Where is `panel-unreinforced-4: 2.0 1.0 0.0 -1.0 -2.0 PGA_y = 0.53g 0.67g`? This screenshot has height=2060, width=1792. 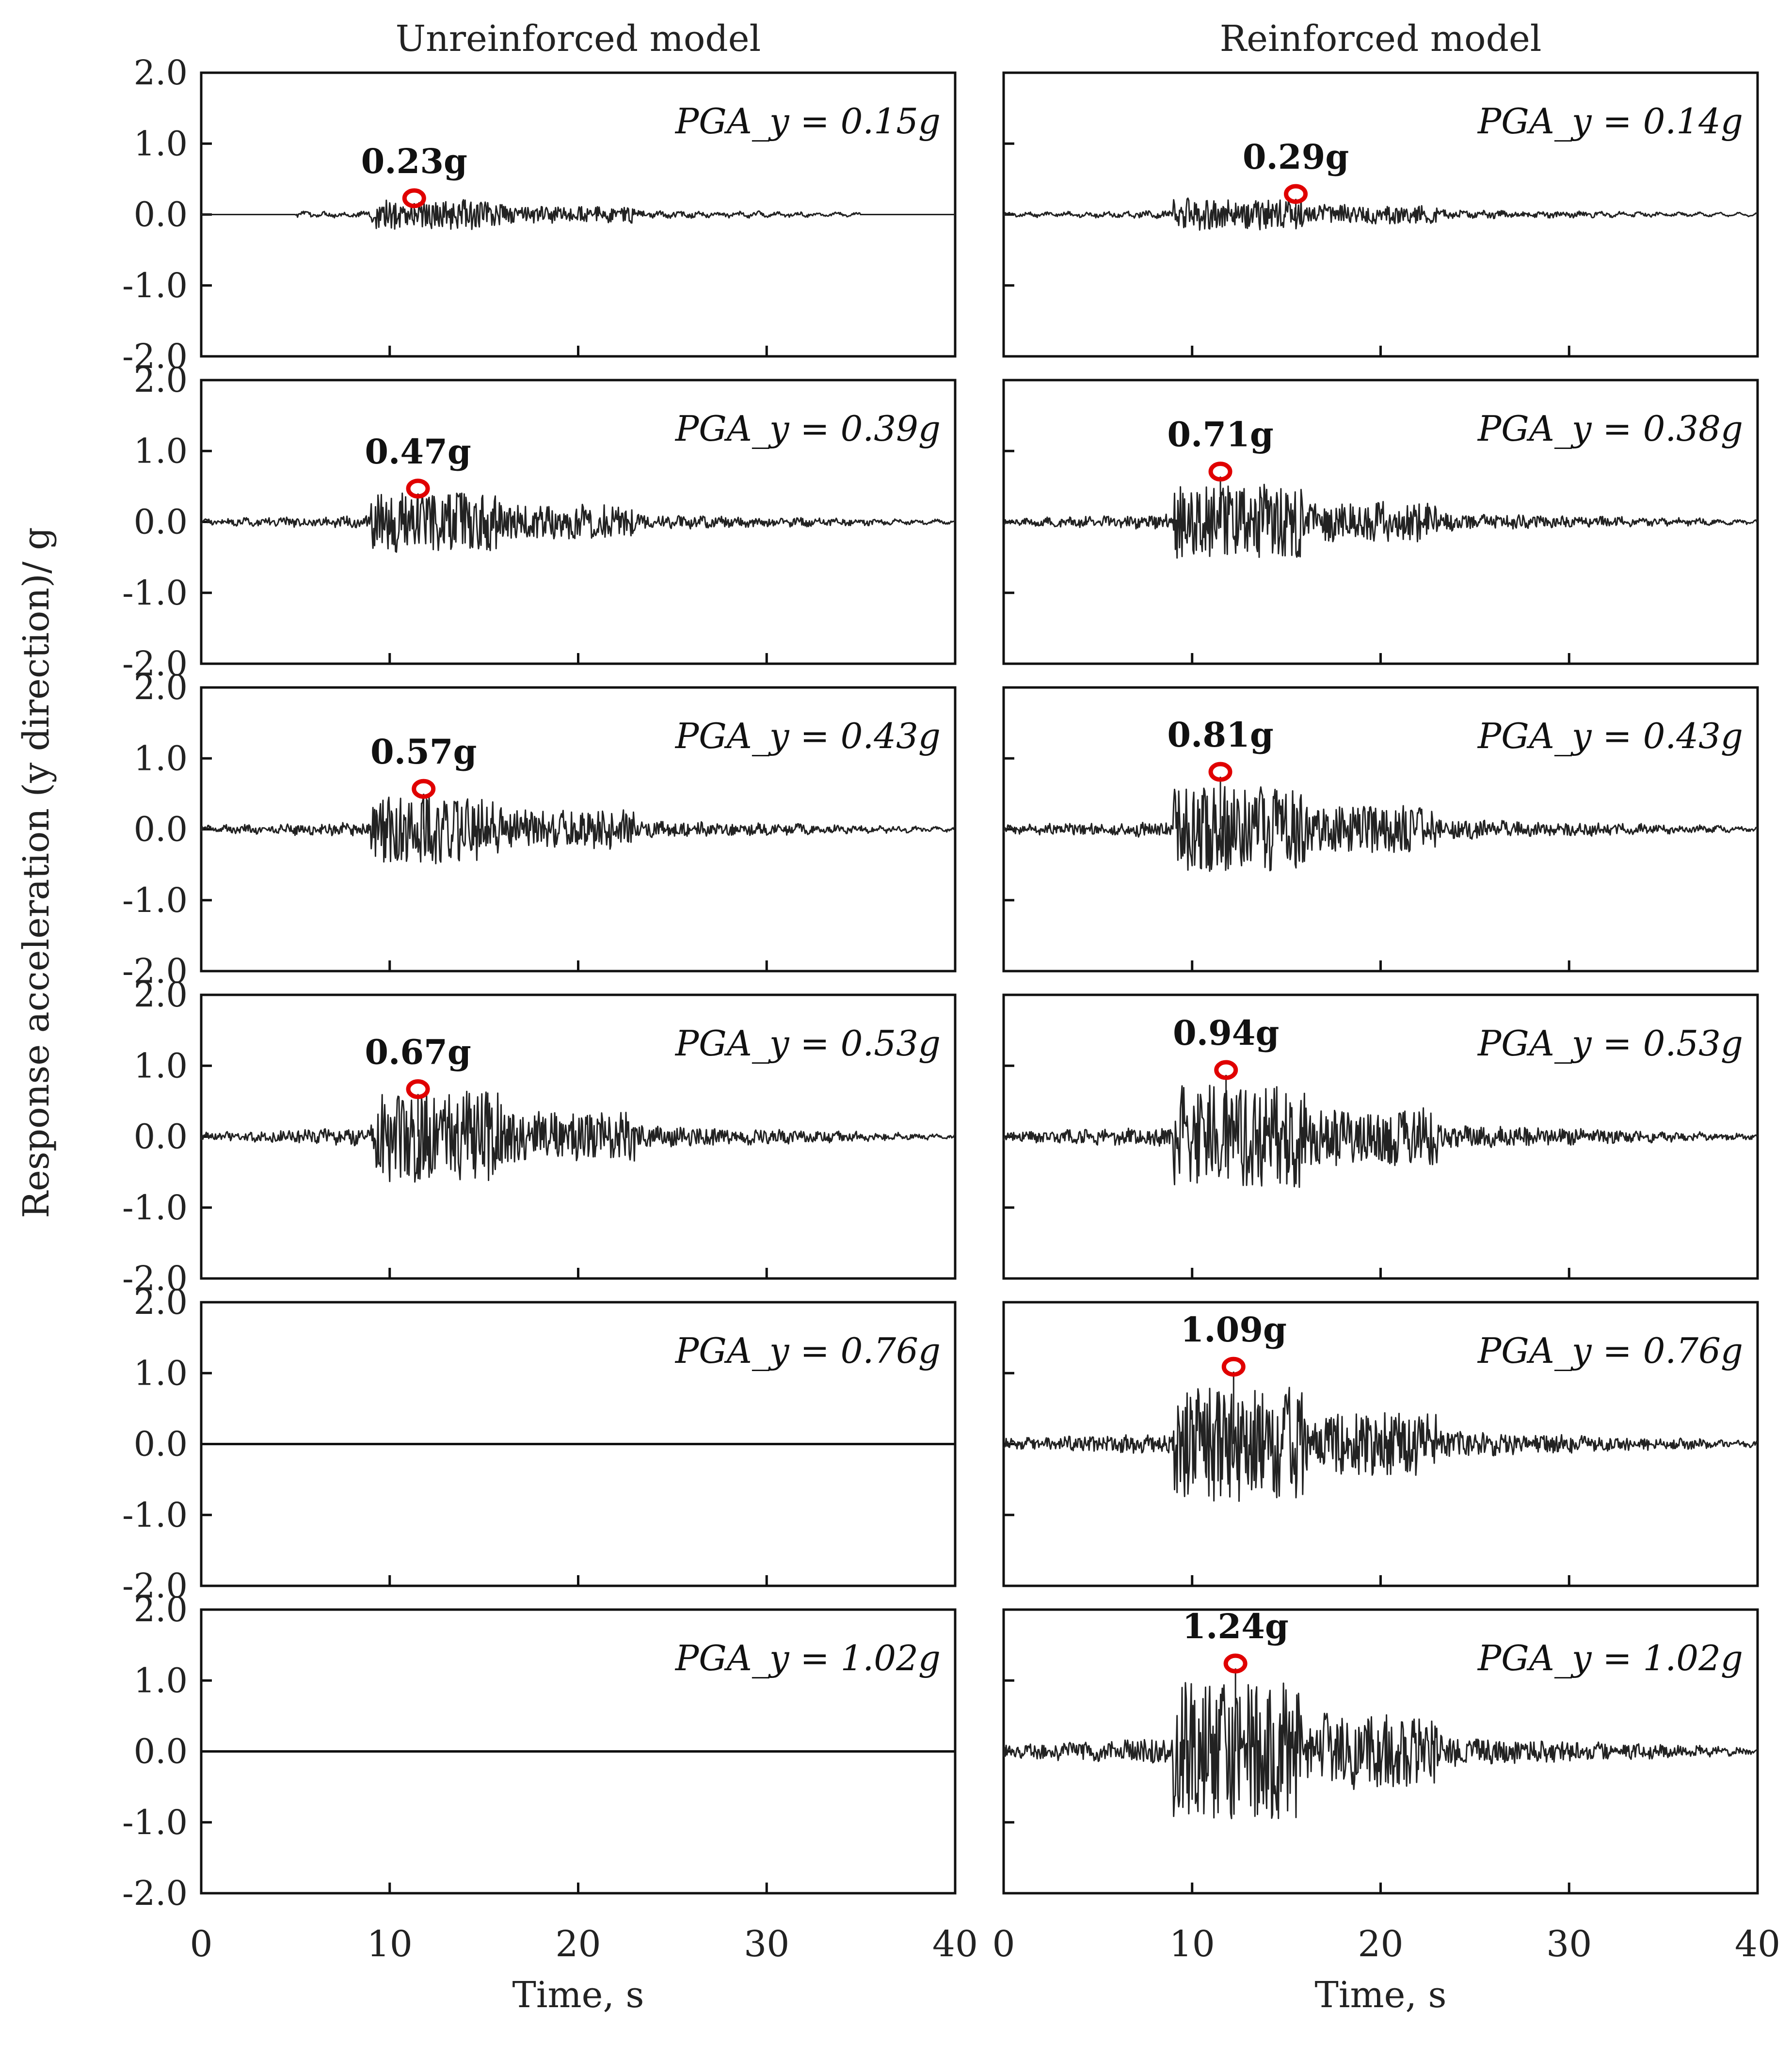 panel-unreinforced-4: 2.0 1.0 0.0 -1.0 -2.0 PGA_y = 0.53g 0.67g is located at coordinates (539, 1136).